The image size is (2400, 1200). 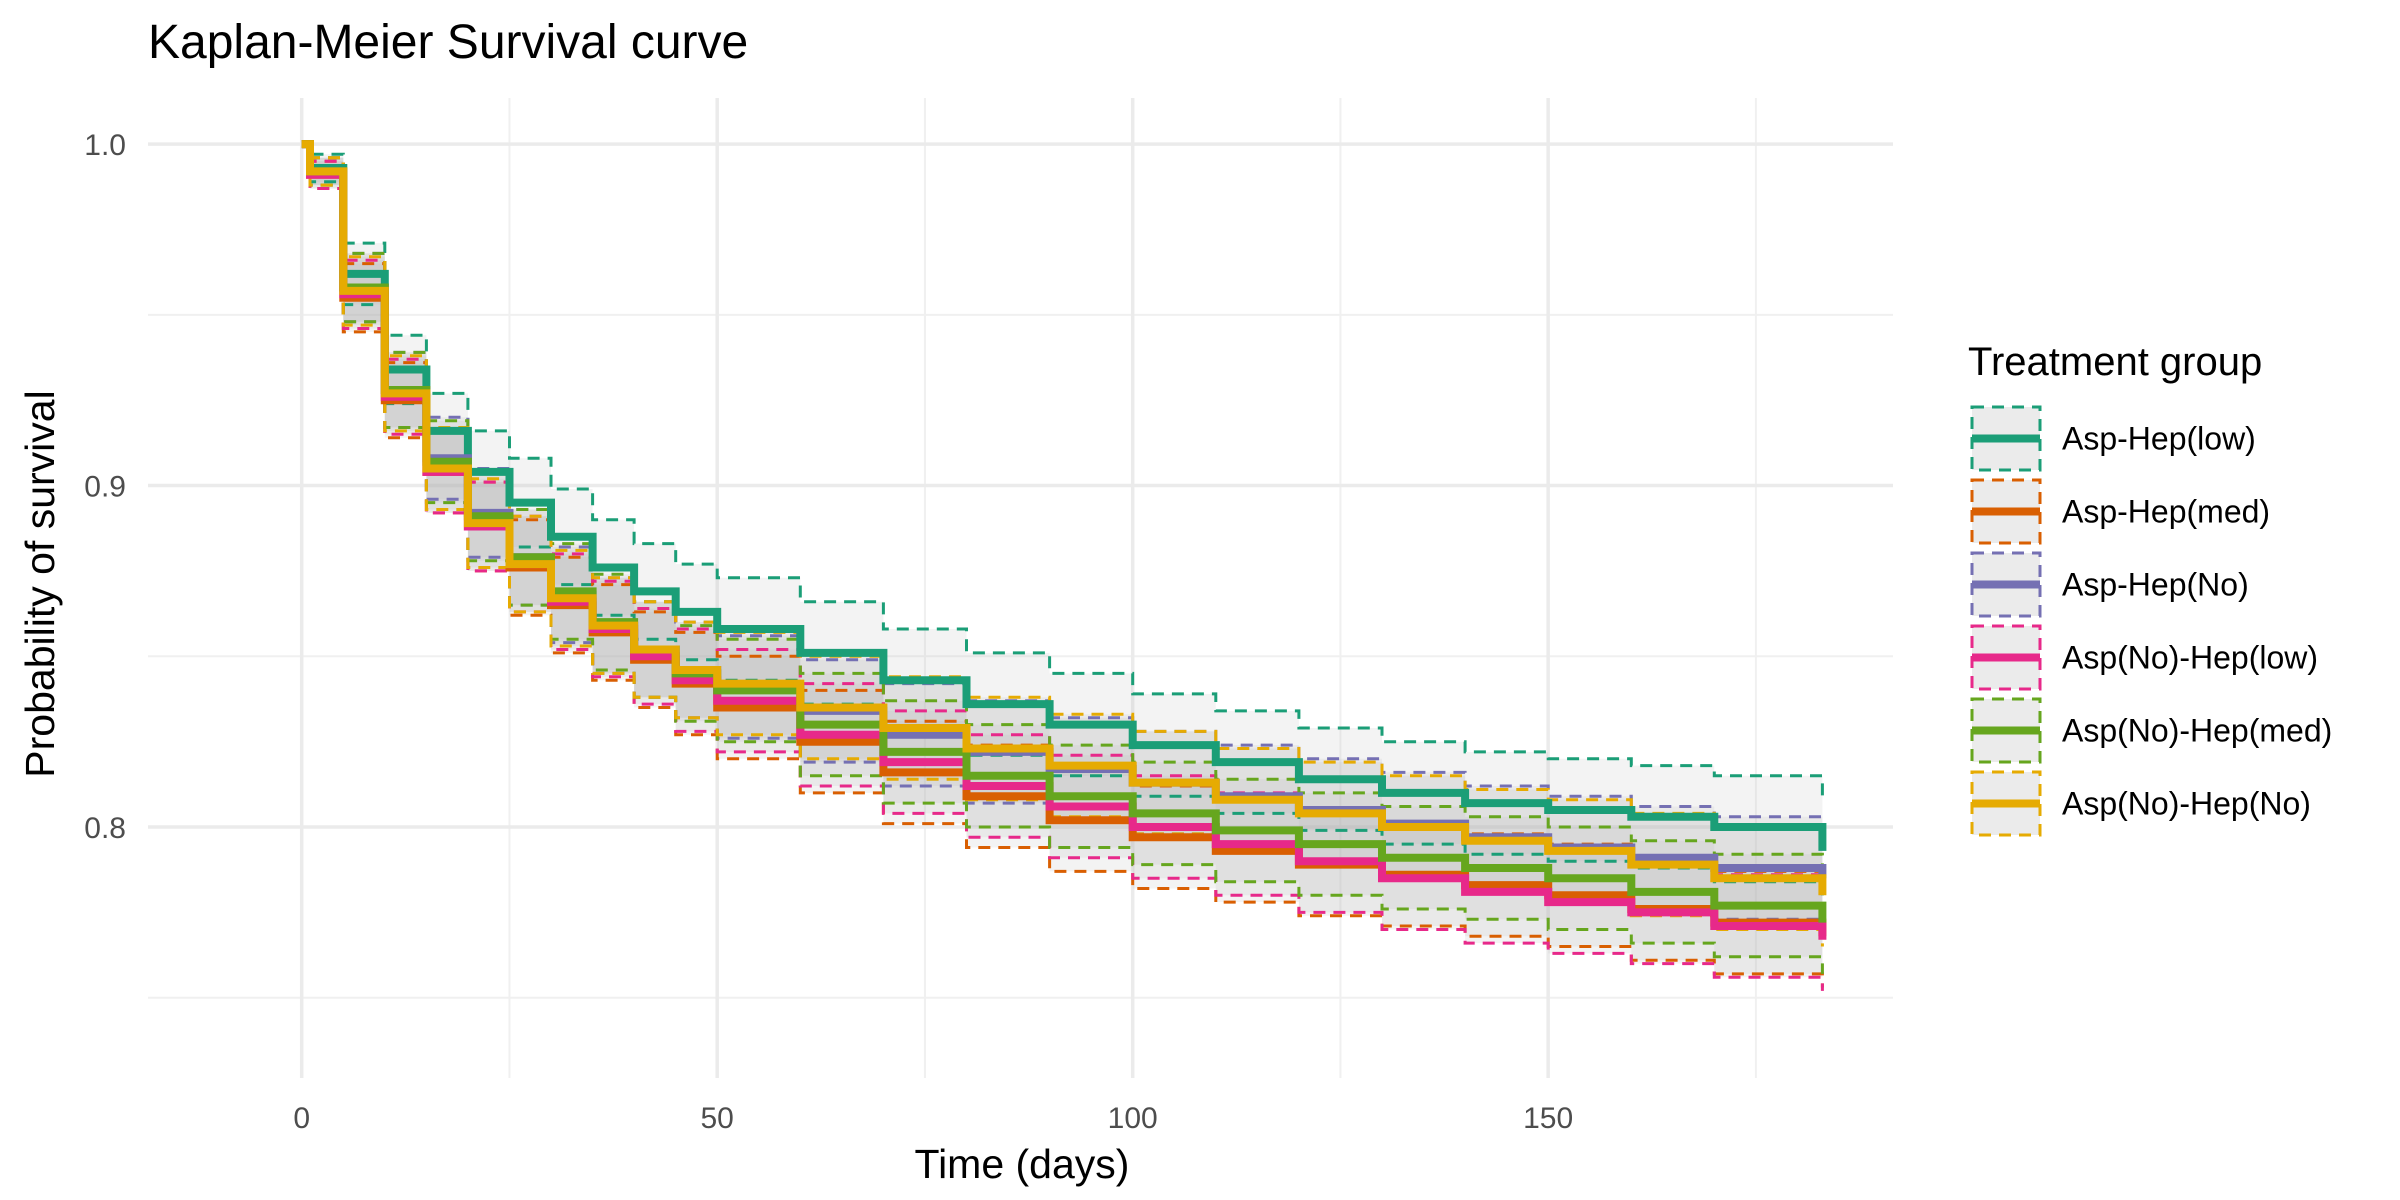 I want to click on legend-label: Asp(No)-Hep(No), so click(x=2186, y=804).